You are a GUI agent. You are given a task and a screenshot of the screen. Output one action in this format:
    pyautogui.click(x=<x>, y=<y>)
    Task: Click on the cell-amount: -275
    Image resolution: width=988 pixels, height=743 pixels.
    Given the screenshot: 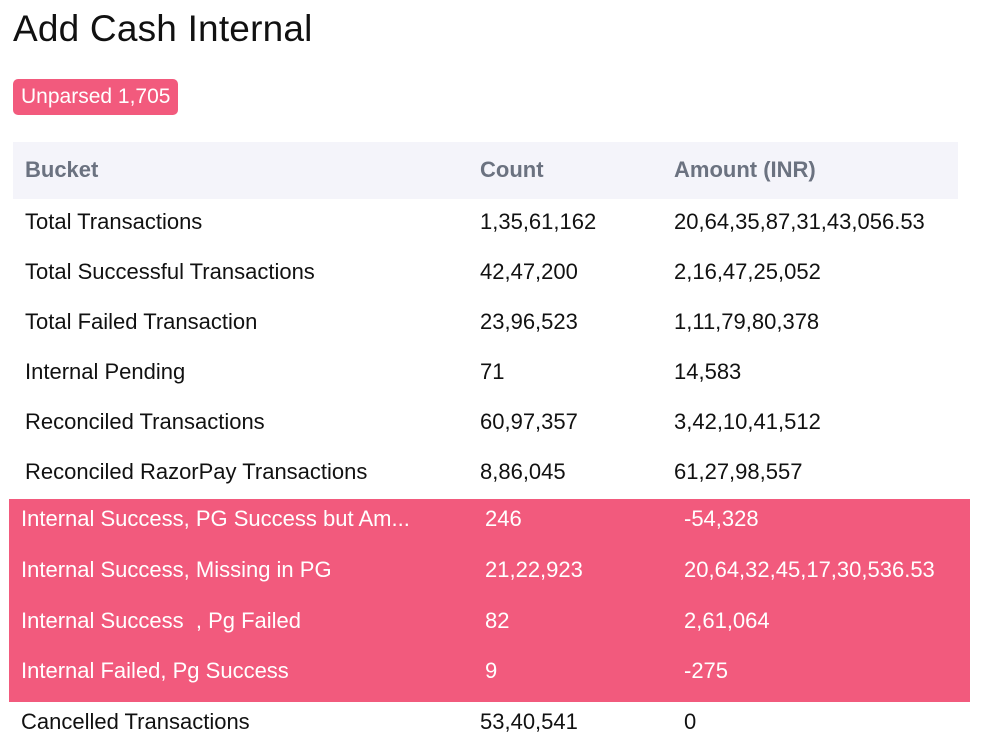 What is the action you would take?
    pyautogui.click(x=706, y=670)
    